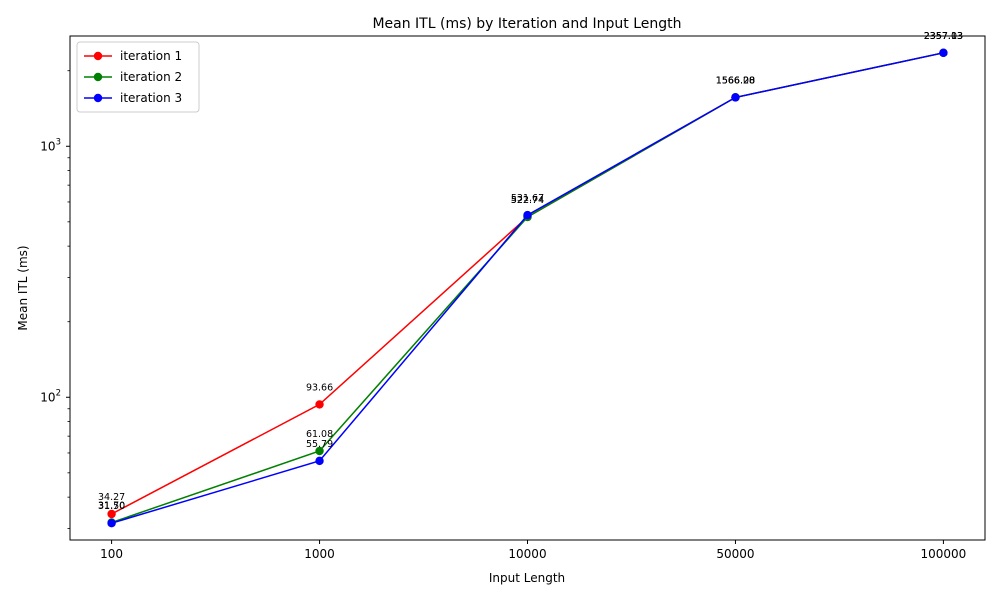 The height and width of the screenshot is (600, 1000). I want to click on y-tick-label: 10², so click(50, 396).